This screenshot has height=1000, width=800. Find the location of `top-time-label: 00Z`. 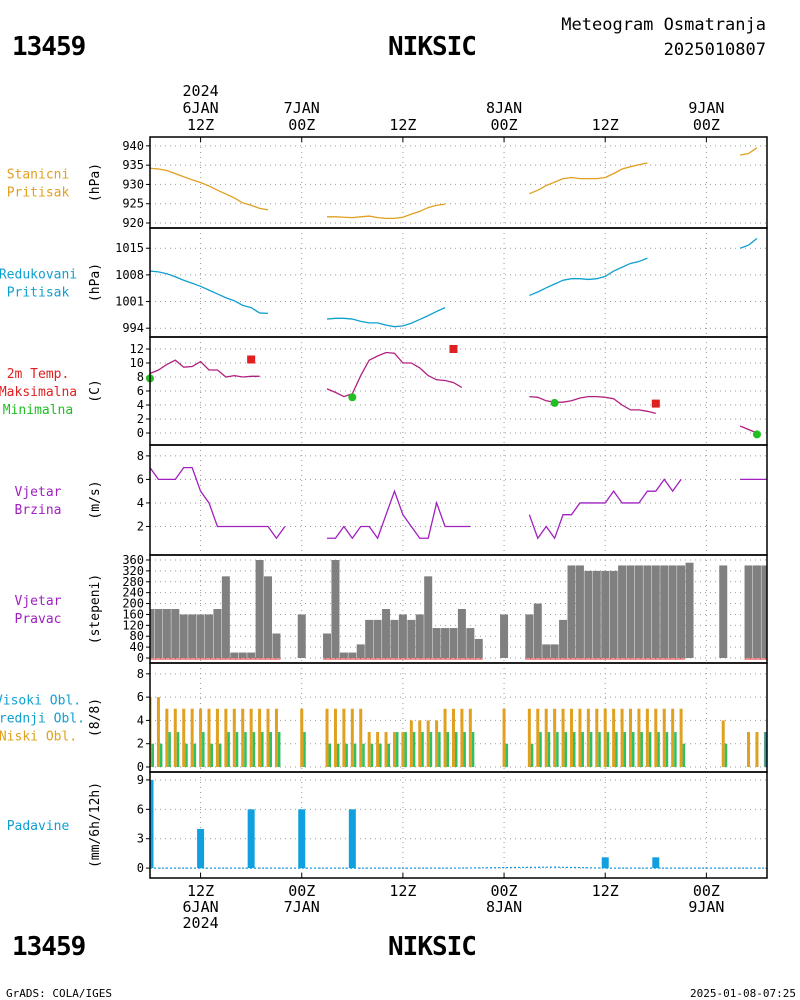

top-time-label: 00Z is located at coordinates (301, 125).